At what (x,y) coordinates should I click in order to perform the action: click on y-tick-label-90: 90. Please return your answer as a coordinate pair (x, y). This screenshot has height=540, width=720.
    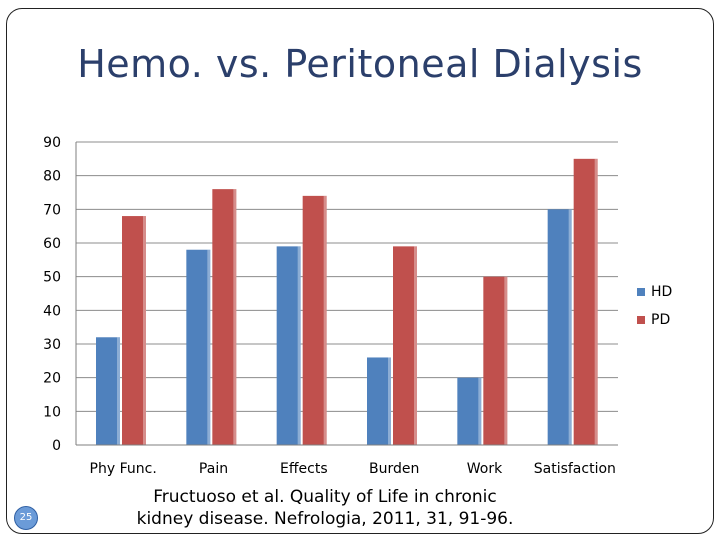
    Looking at the image, I should click on (52, 143).